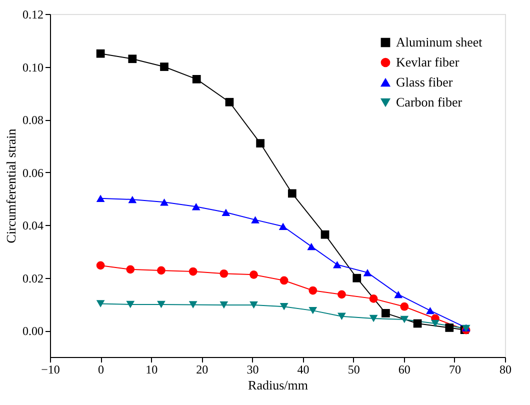 This screenshot has height=405, width=530. What do you see at coordinates (101, 369) in the screenshot?
I see `x-tick-label: 0` at bounding box center [101, 369].